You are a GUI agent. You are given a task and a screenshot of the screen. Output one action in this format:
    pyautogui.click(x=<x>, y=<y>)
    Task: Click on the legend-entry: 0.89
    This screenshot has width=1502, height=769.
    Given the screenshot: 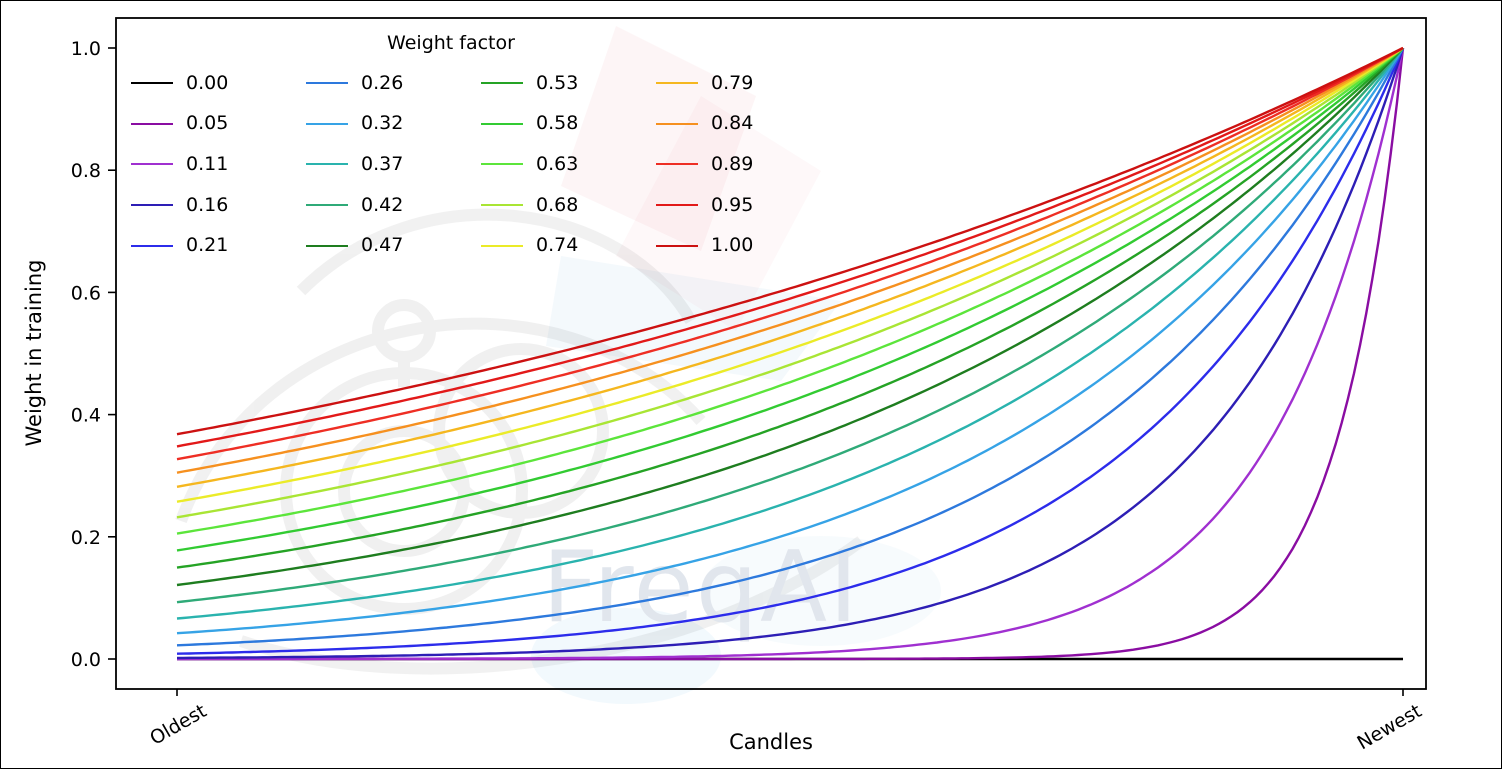 What is the action you would take?
    pyautogui.click(x=743, y=163)
    